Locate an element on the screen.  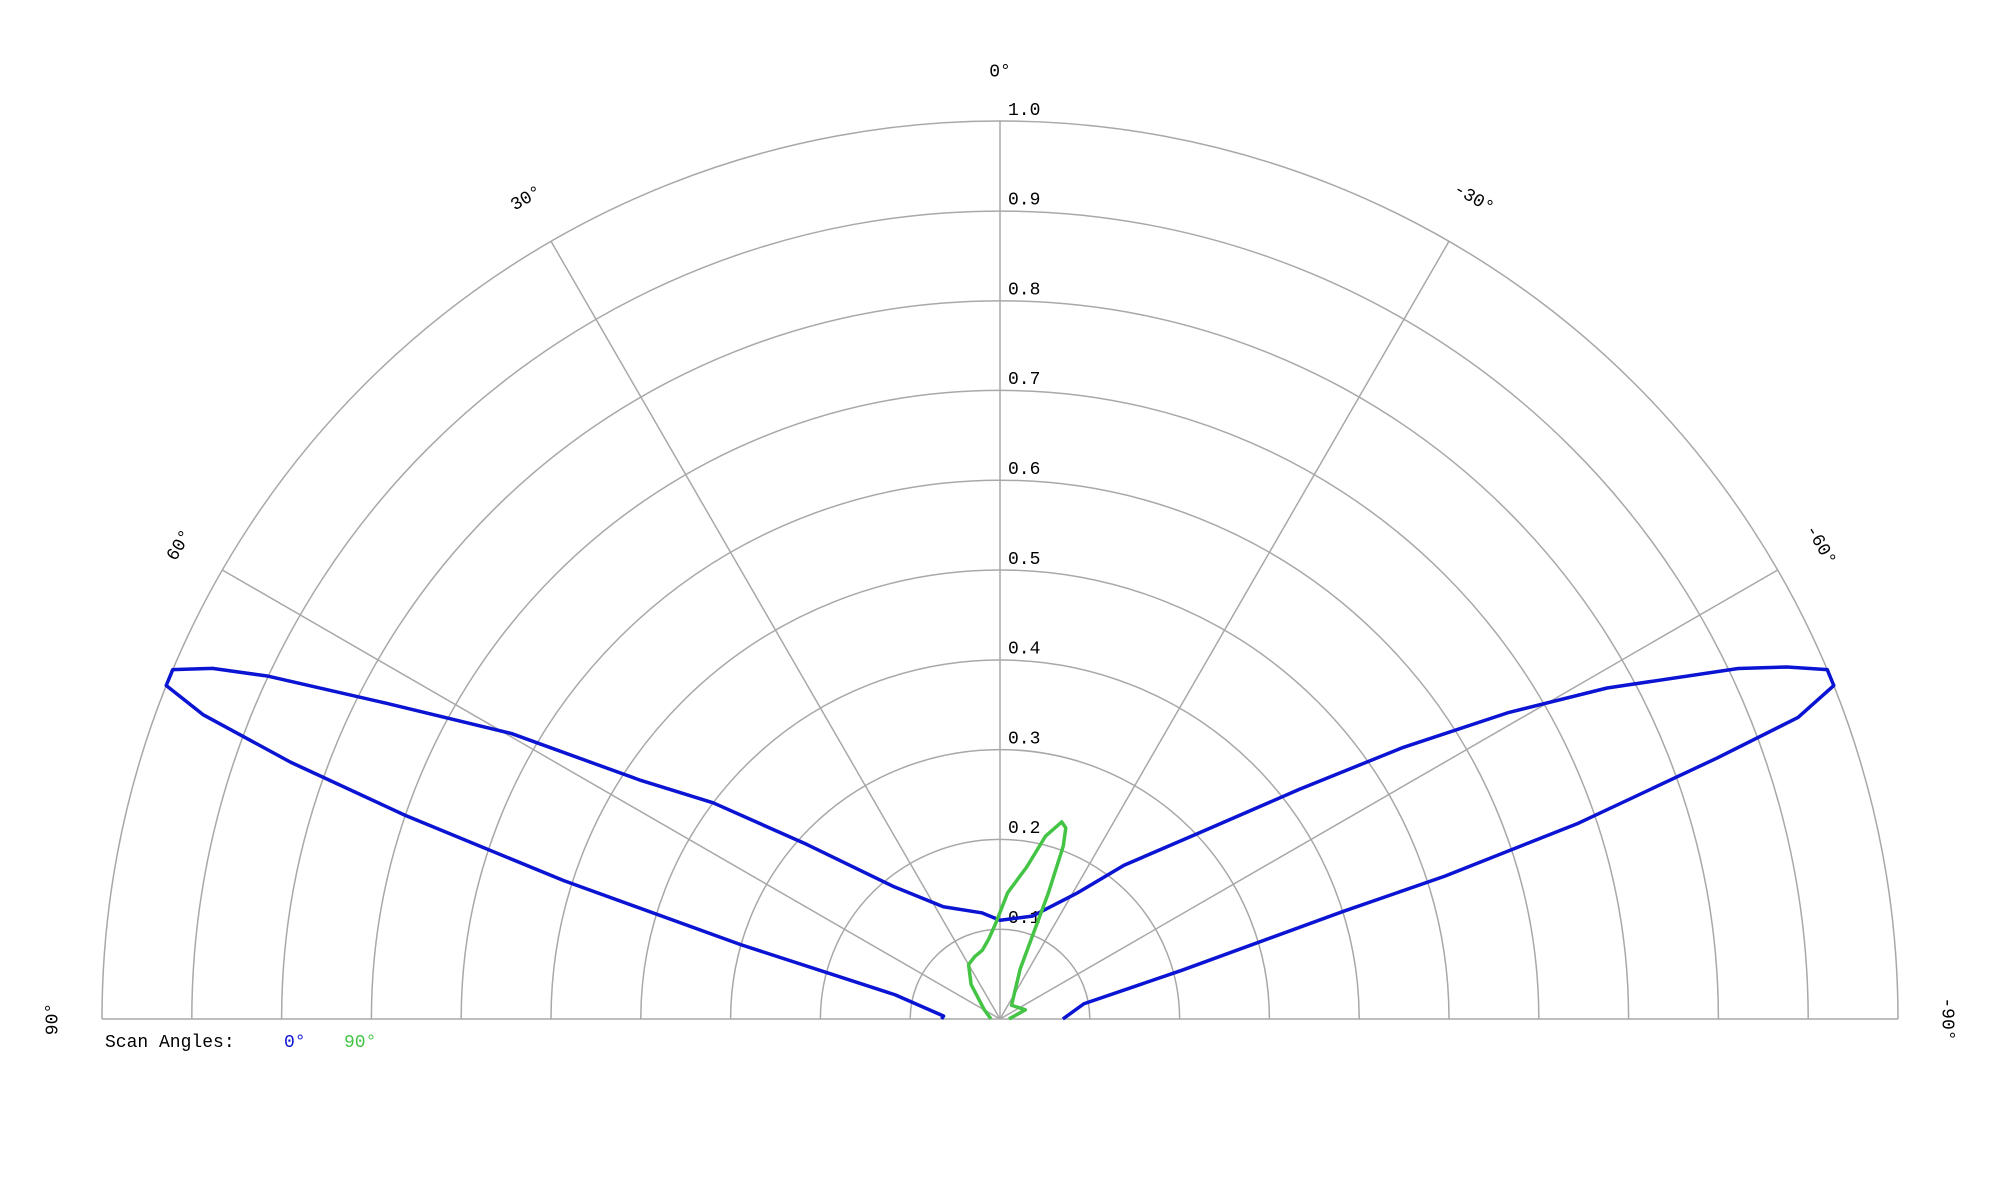
r-tick-label: 0.4 is located at coordinates (1024, 650).